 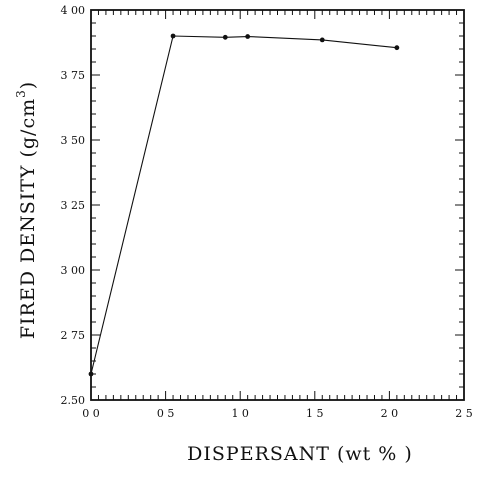 What do you see at coordinates (73, 400) in the screenshot?
I see `y-tick-label: 2.50` at bounding box center [73, 400].